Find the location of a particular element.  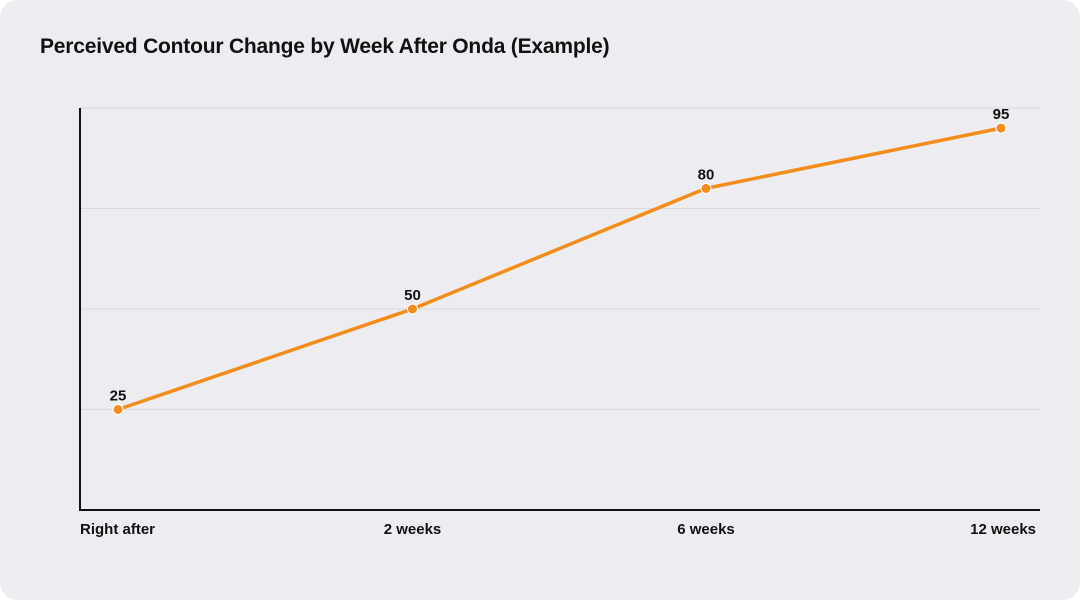

data-label: 80 is located at coordinates (706, 174).